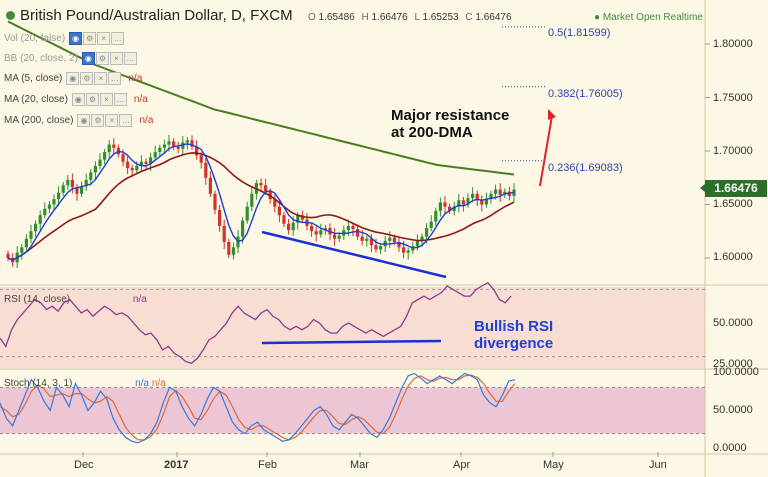  Describe the element at coordinates (585, 168) in the screenshot. I see `fib-label-0.236: 0.236(1.69083)` at that location.